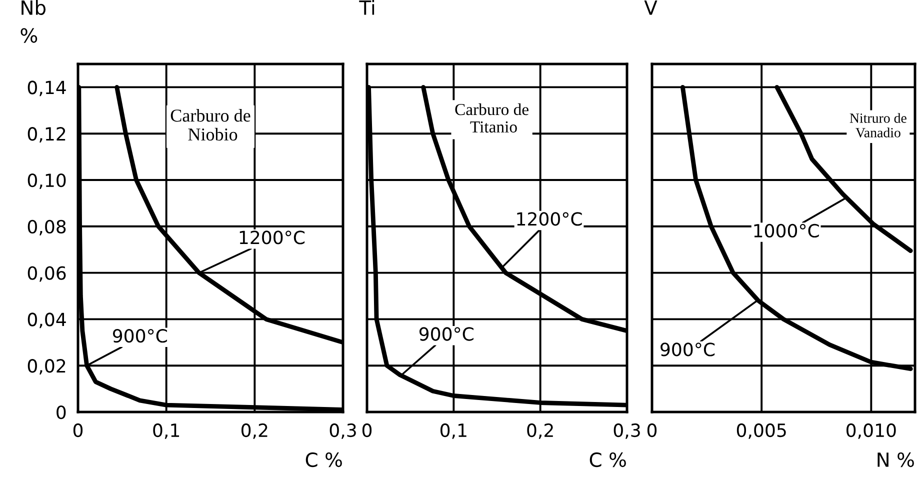 Image resolution: width=922 pixels, height=487 pixels. What do you see at coordinates (47, 88) in the screenshot?
I see `y-tick-label: 0,14` at bounding box center [47, 88].